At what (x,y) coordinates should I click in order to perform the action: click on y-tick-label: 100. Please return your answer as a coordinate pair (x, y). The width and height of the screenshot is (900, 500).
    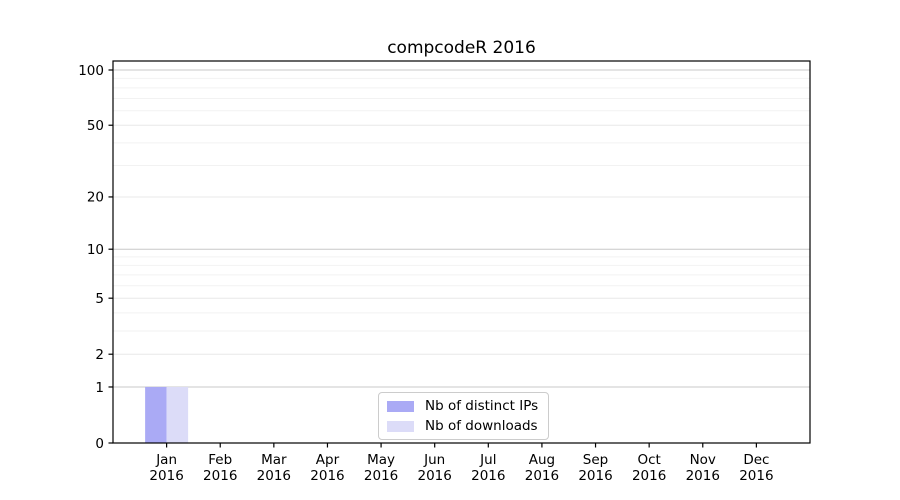
    Looking at the image, I should click on (91, 71).